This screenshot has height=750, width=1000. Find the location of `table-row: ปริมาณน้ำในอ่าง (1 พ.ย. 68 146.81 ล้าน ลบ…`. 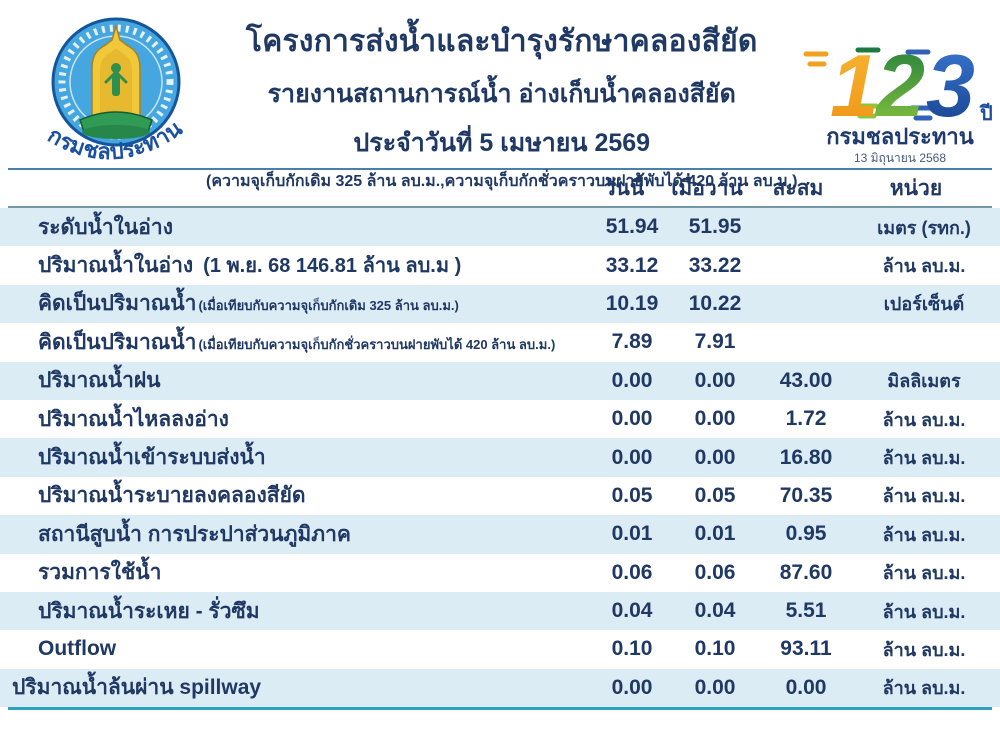

table-row: ปริมาณน้ำในอ่าง (1 พ.ย. 68 146.81 ล้าน ลบ… is located at coordinates (500, 265).